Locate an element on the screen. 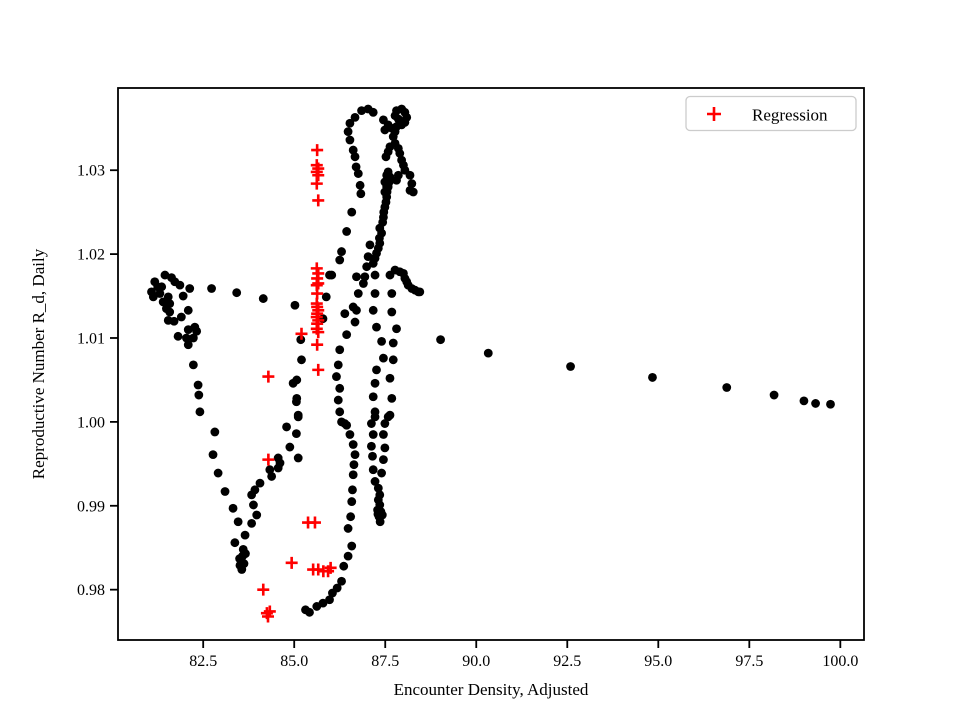 This screenshot has width=960, height=725. x-tick-label: 97.5 is located at coordinates (749, 661).